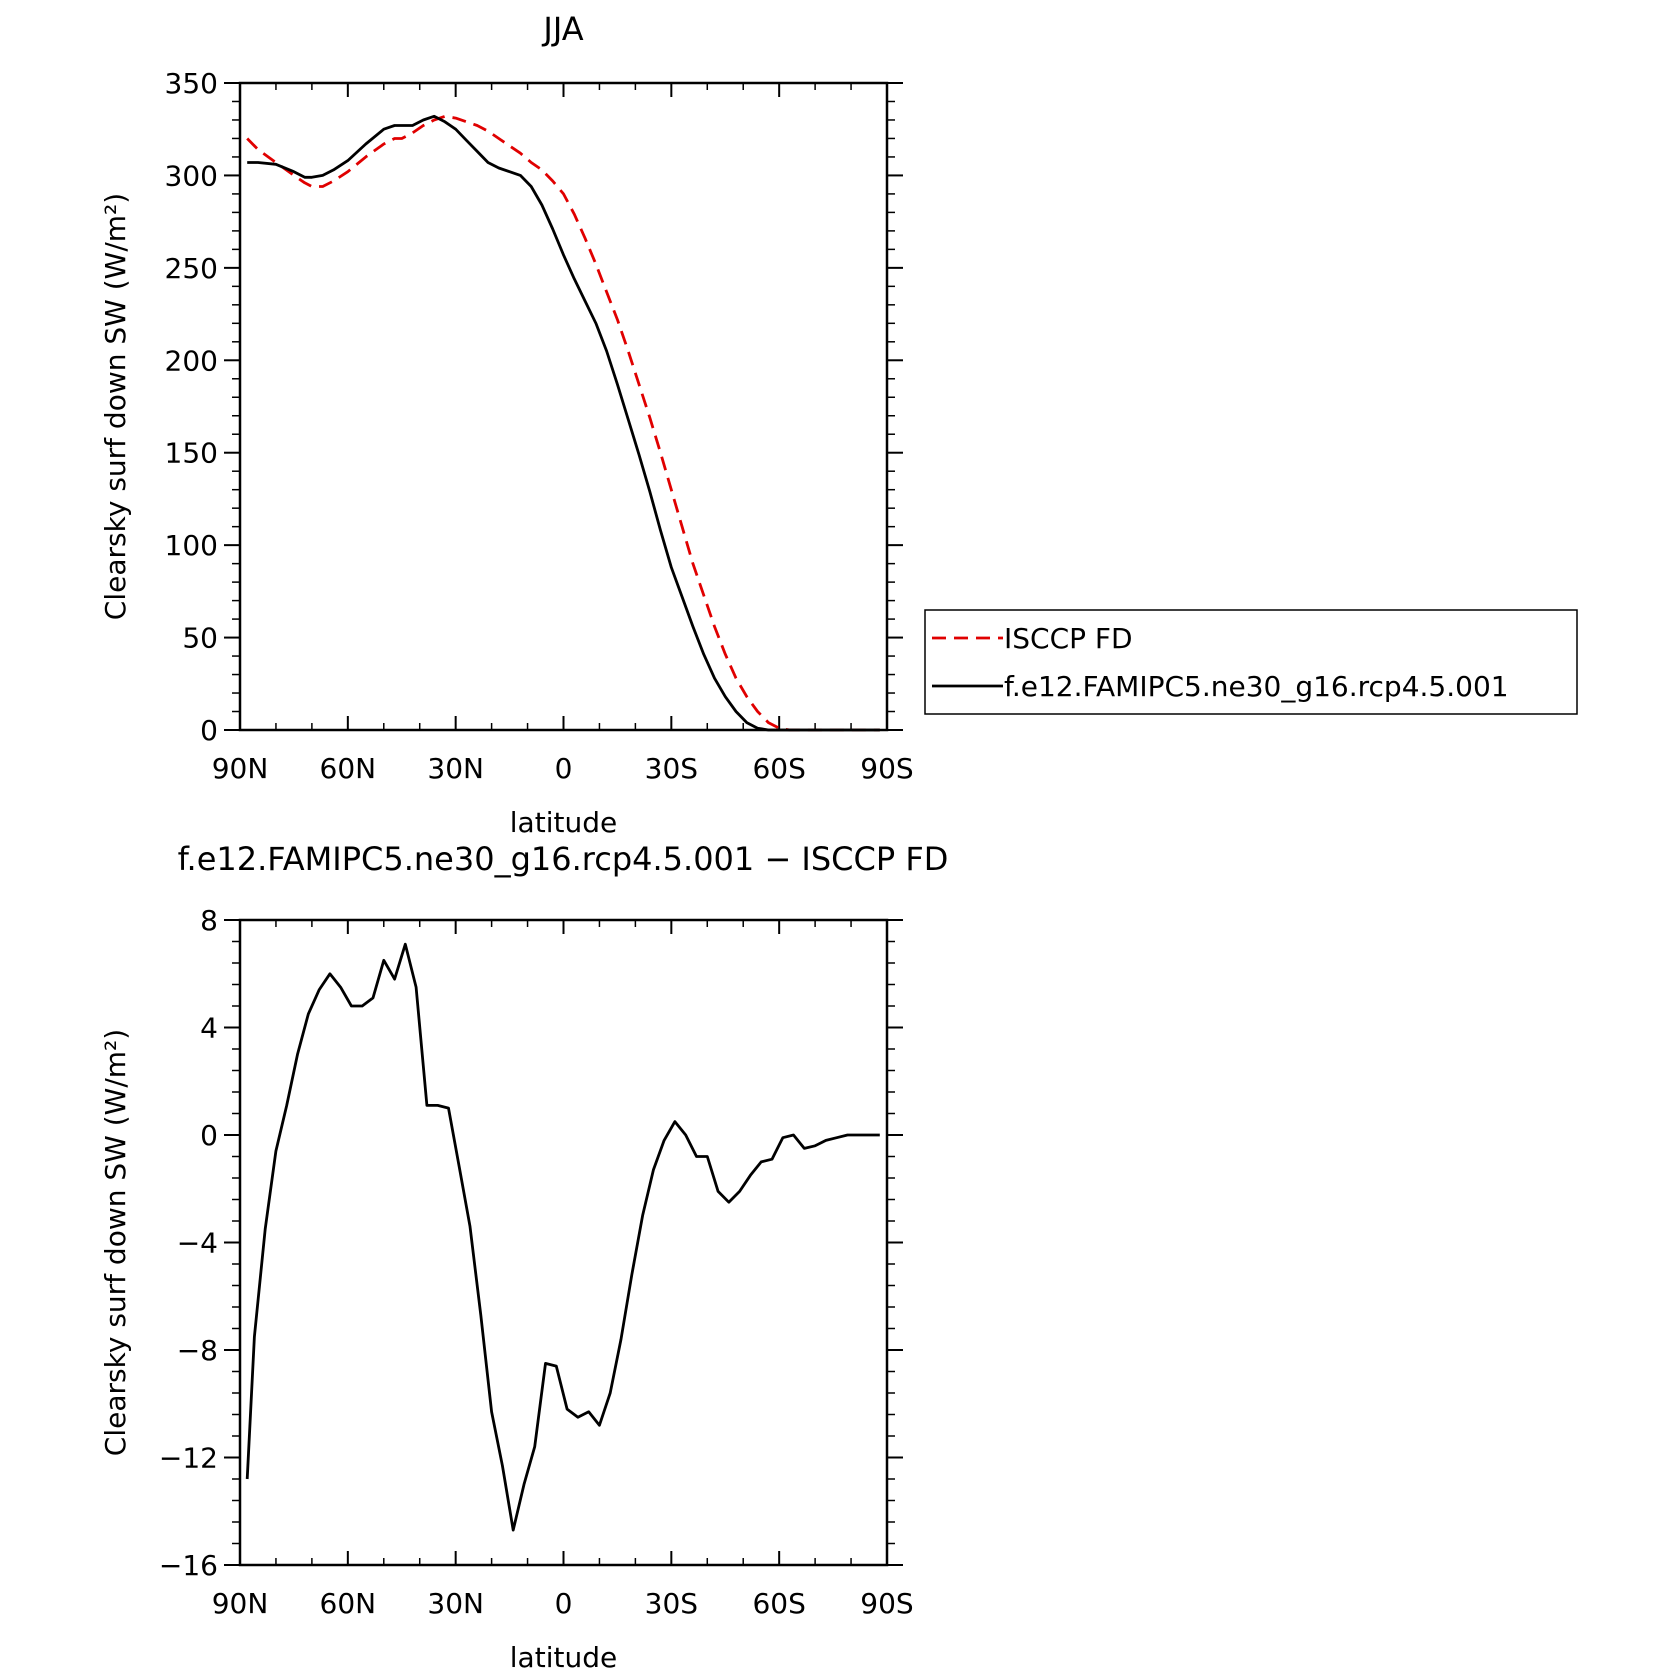 Image resolution: width=1672 pixels, height=1669 pixels. What do you see at coordinates (191, 83) in the screenshot?
I see `y-tick-label: 350` at bounding box center [191, 83].